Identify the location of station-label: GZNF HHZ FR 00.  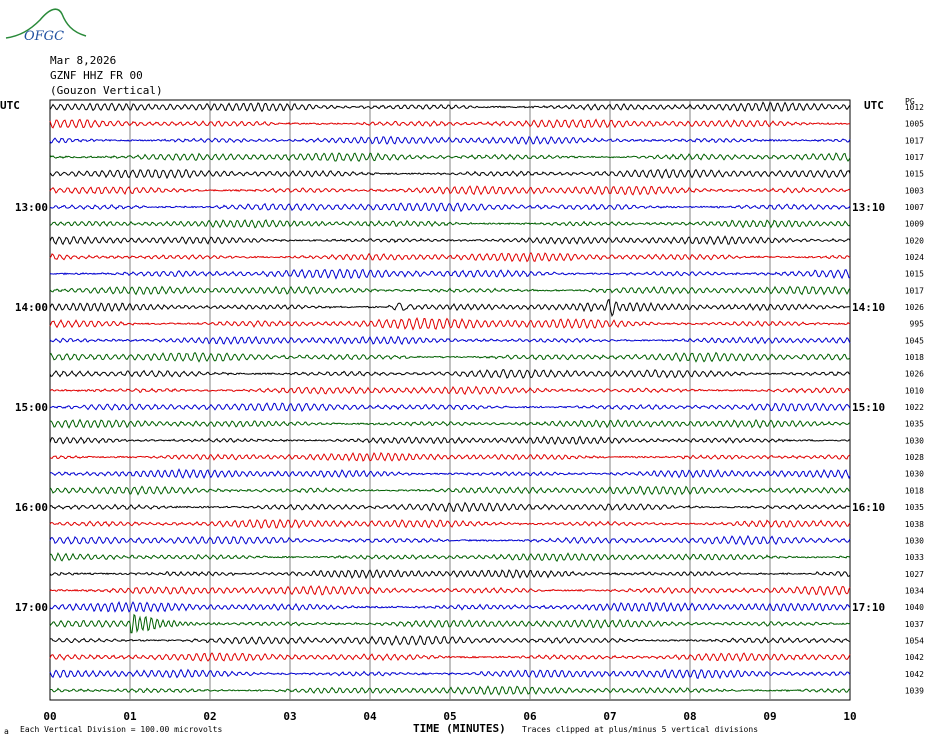
(96, 75).